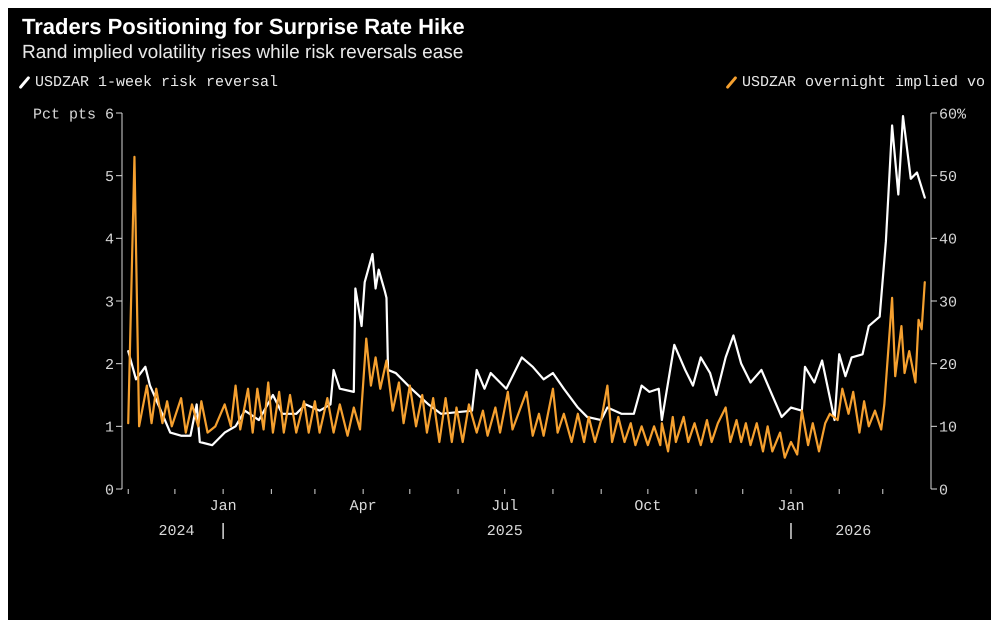 The width and height of the screenshot is (999, 628). Describe the element at coordinates (109, 428) in the screenshot. I see `y-tick-label: 1` at that location.